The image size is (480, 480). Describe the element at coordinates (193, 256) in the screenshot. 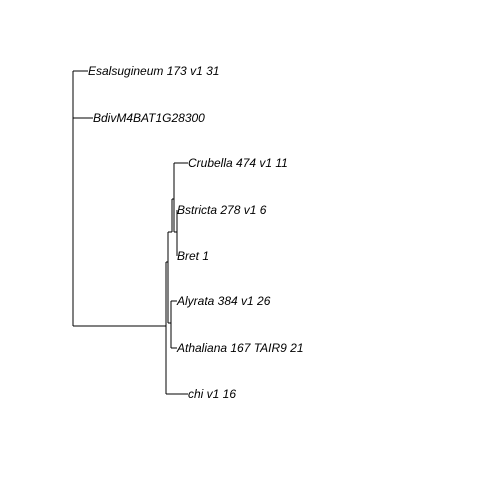

I see `tip-label-bret: Bret 1` at that location.